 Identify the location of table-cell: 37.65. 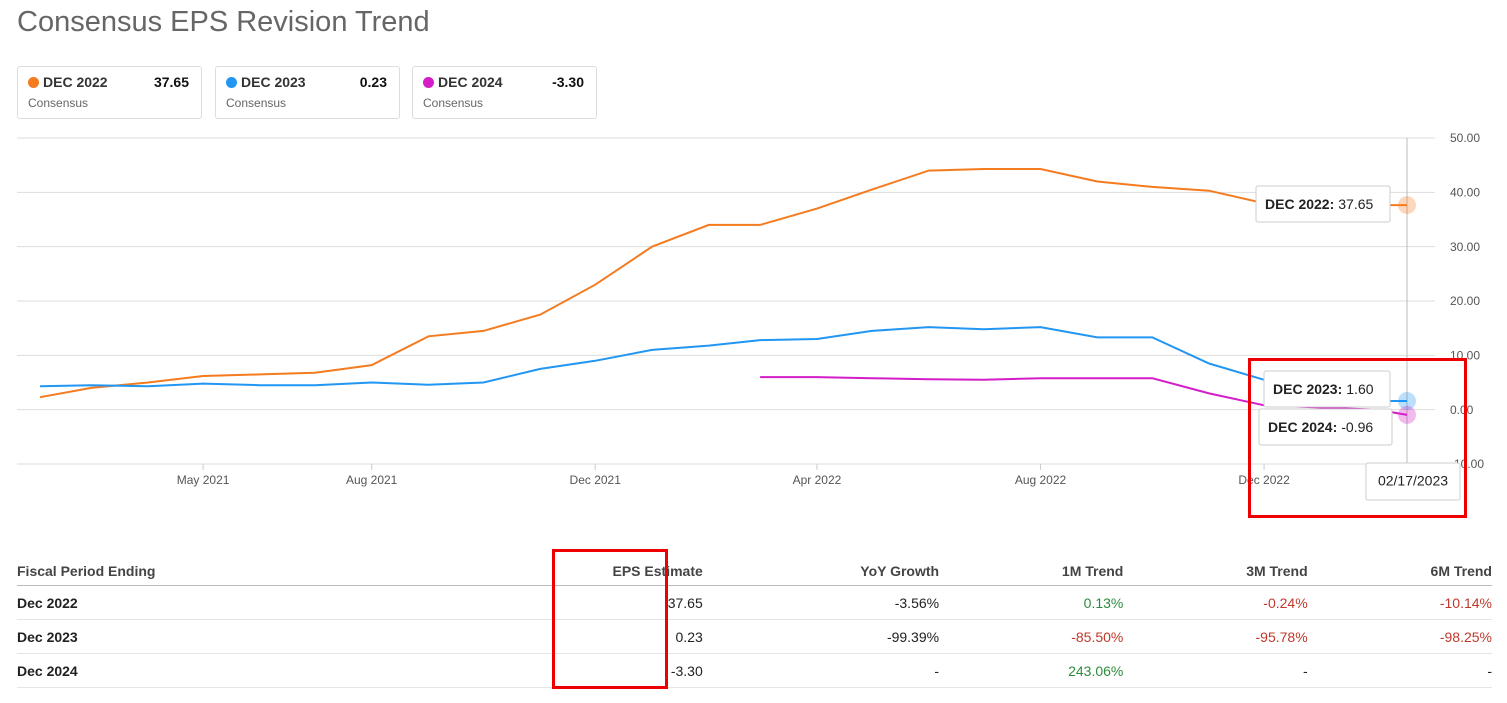
(567, 602).